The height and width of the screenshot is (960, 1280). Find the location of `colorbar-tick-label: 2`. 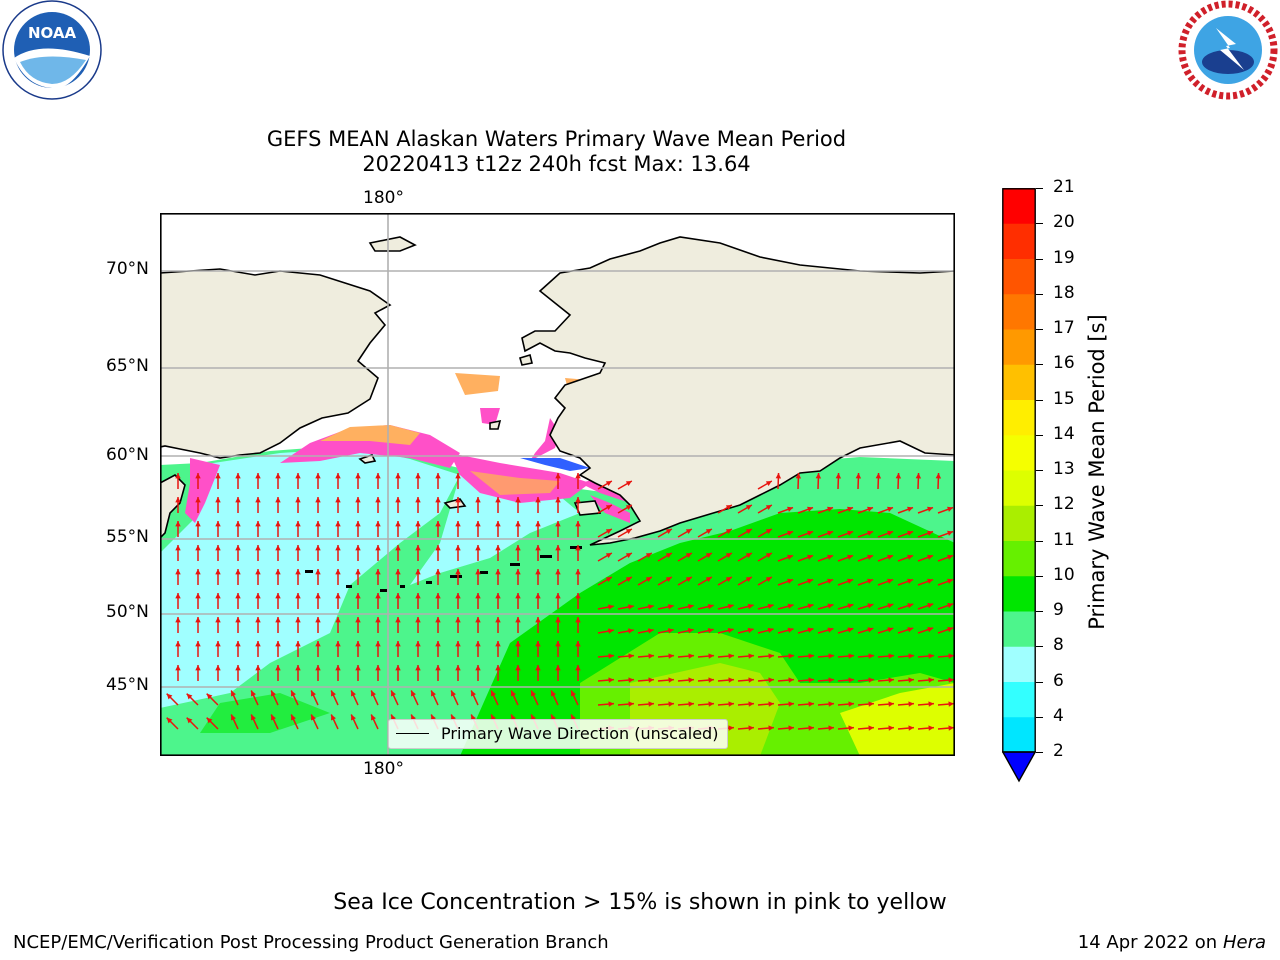

colorbar-tick-label: 2 is located at coordinates (1058, 751).